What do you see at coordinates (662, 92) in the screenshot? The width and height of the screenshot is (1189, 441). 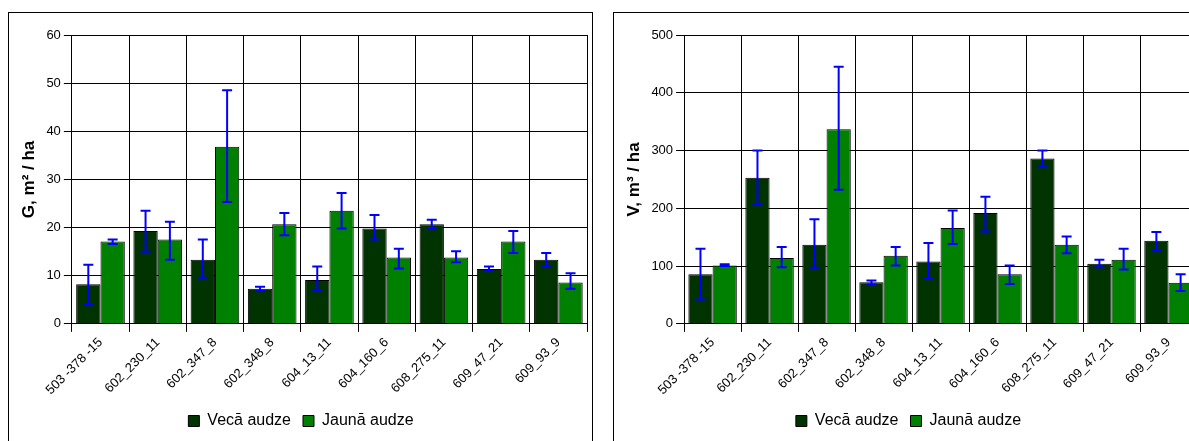 I see `y-tick-label: 400` at bounding box center [662, 92].